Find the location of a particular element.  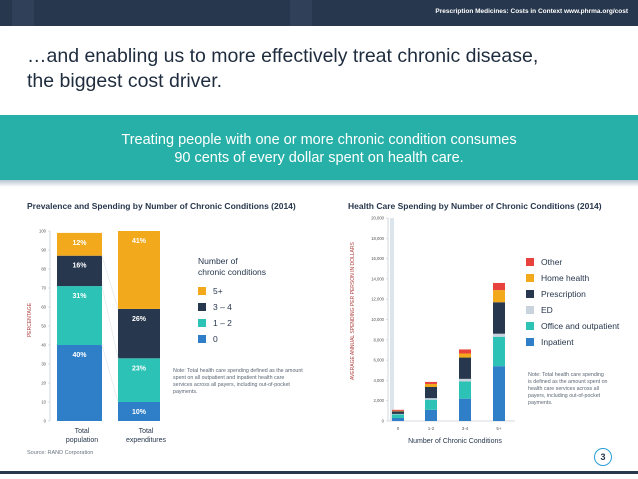

left-y-tick-label: 90 is located at coordinates (43, 250).